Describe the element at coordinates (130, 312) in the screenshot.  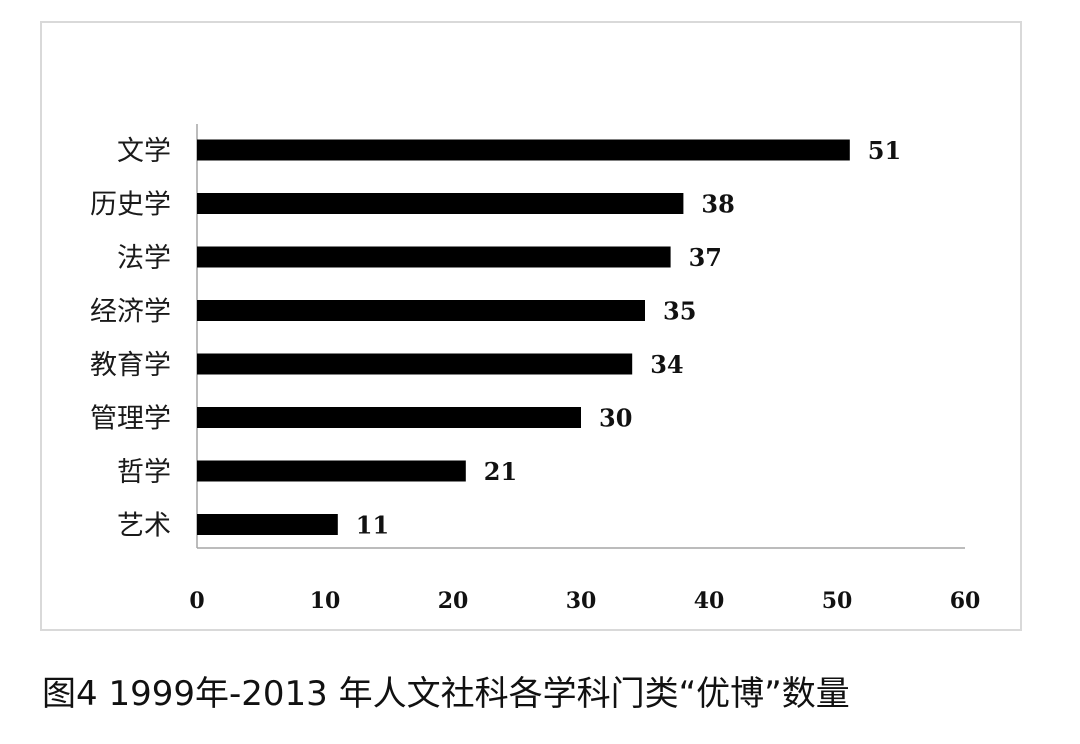
I see `category-label: 经济学` at that location.